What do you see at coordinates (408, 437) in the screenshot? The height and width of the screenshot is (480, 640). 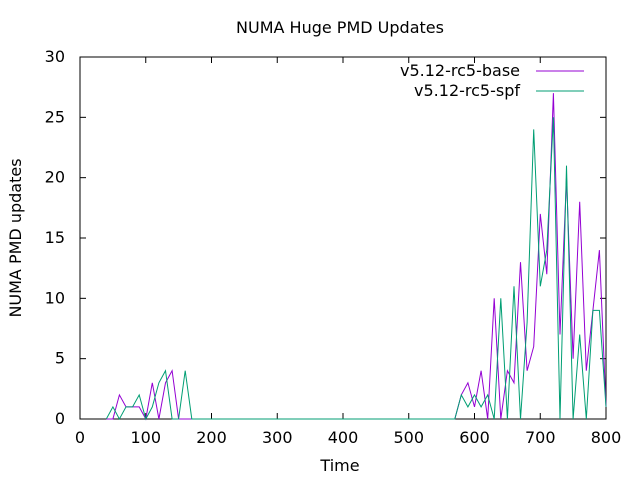 I see `x-tick-label: 500` at bounding box center [408, 437].